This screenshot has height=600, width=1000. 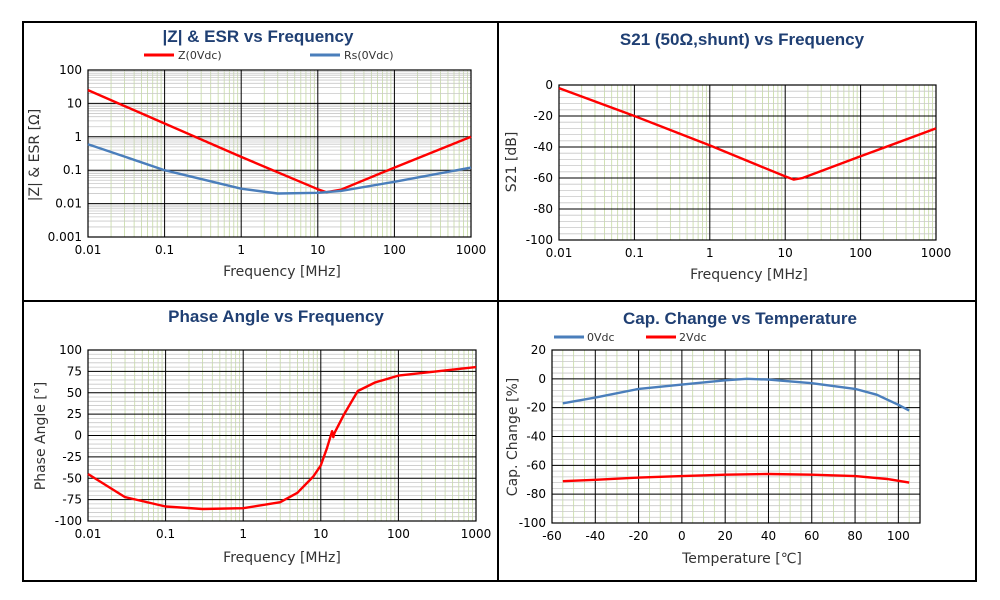 I want to click on y-axis-label: Phase Angle [°], so click(x=41, y=436).